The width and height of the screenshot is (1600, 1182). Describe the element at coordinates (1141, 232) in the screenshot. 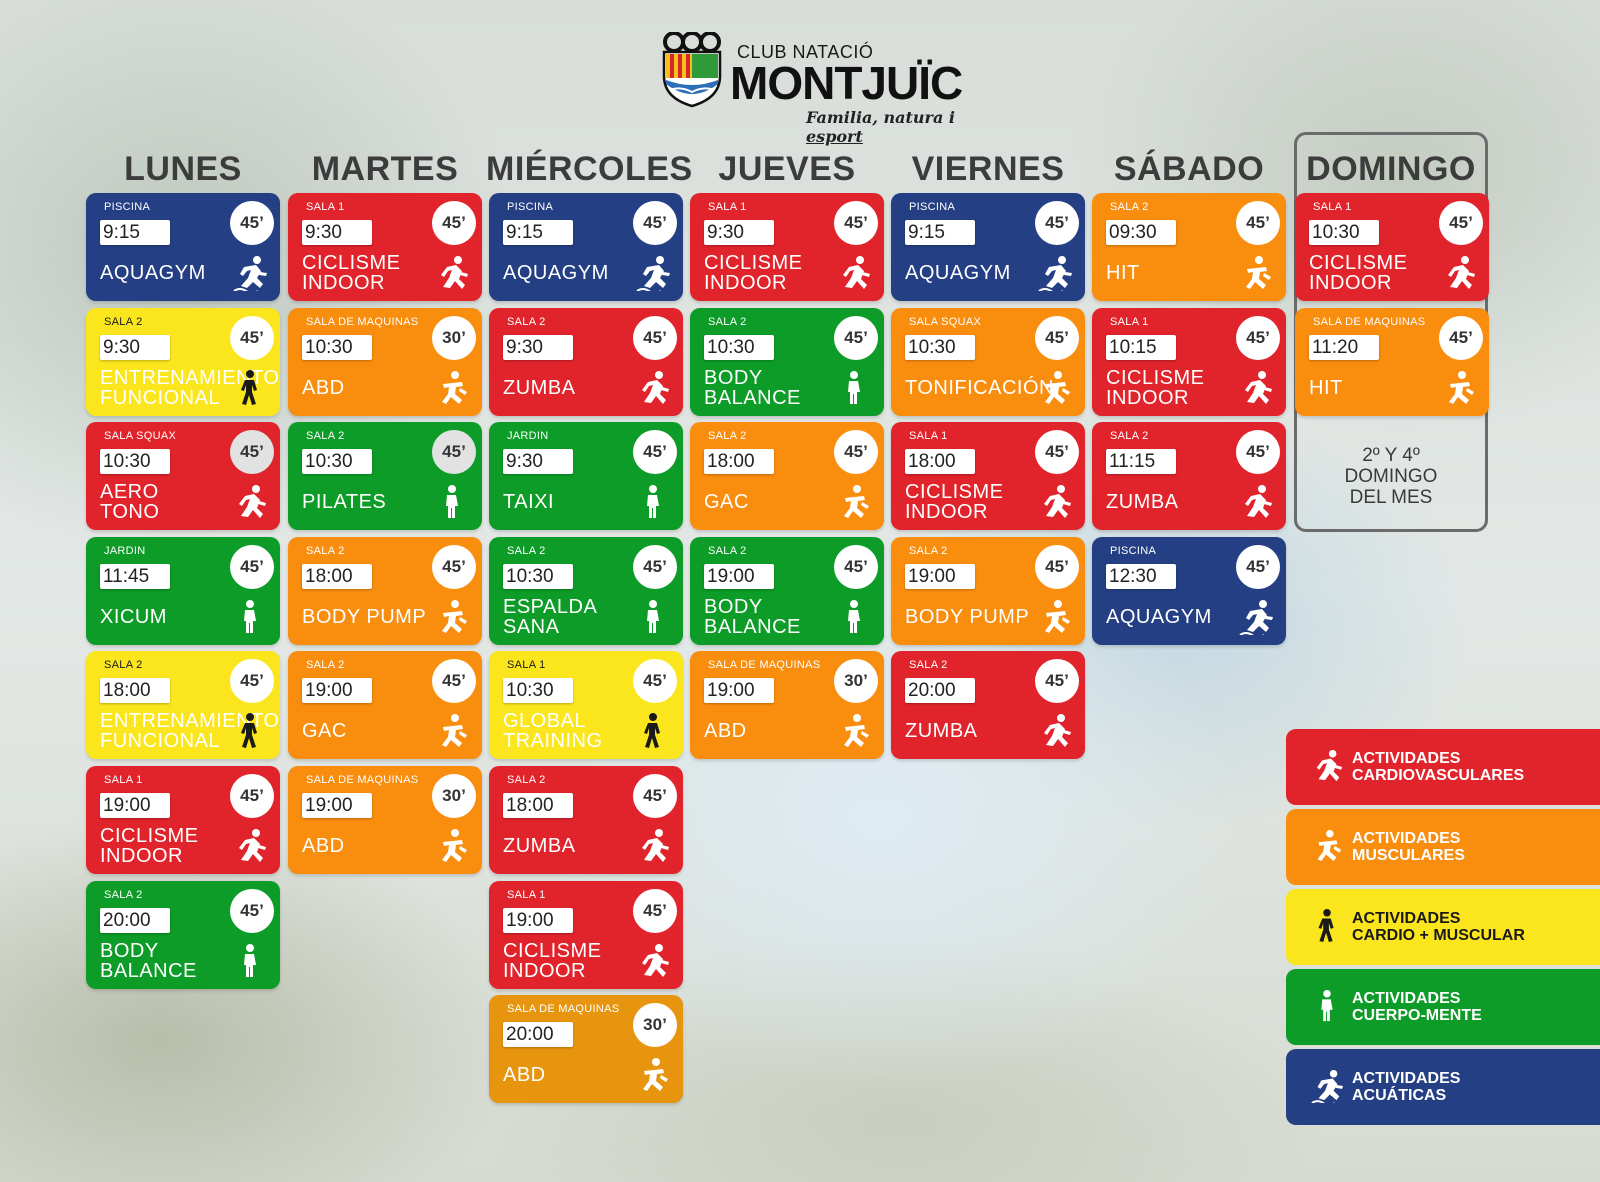

I see `class-time: 09:30` at that location.